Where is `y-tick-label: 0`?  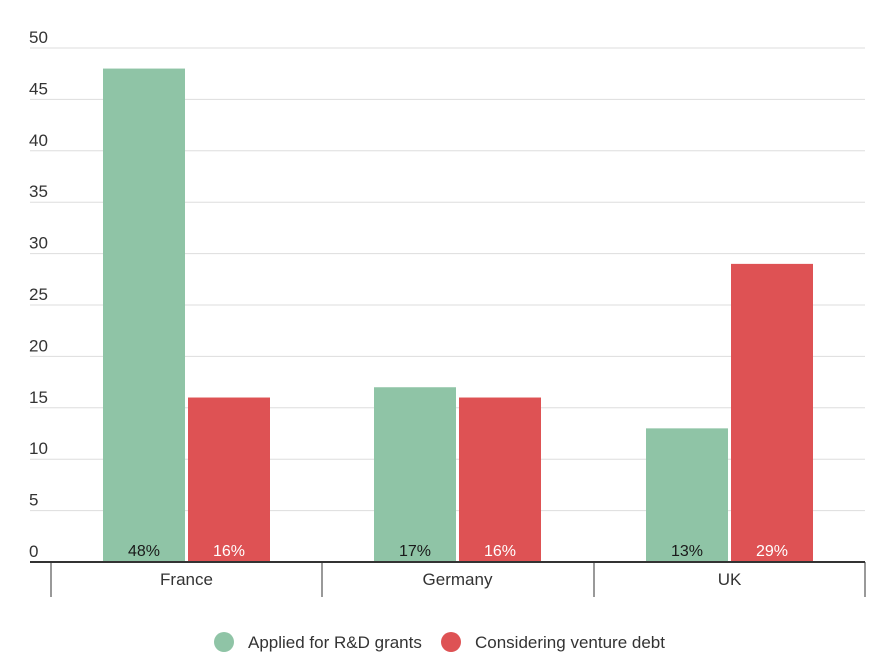 y-tick-label: 0 is located at coordinates (33, 551).